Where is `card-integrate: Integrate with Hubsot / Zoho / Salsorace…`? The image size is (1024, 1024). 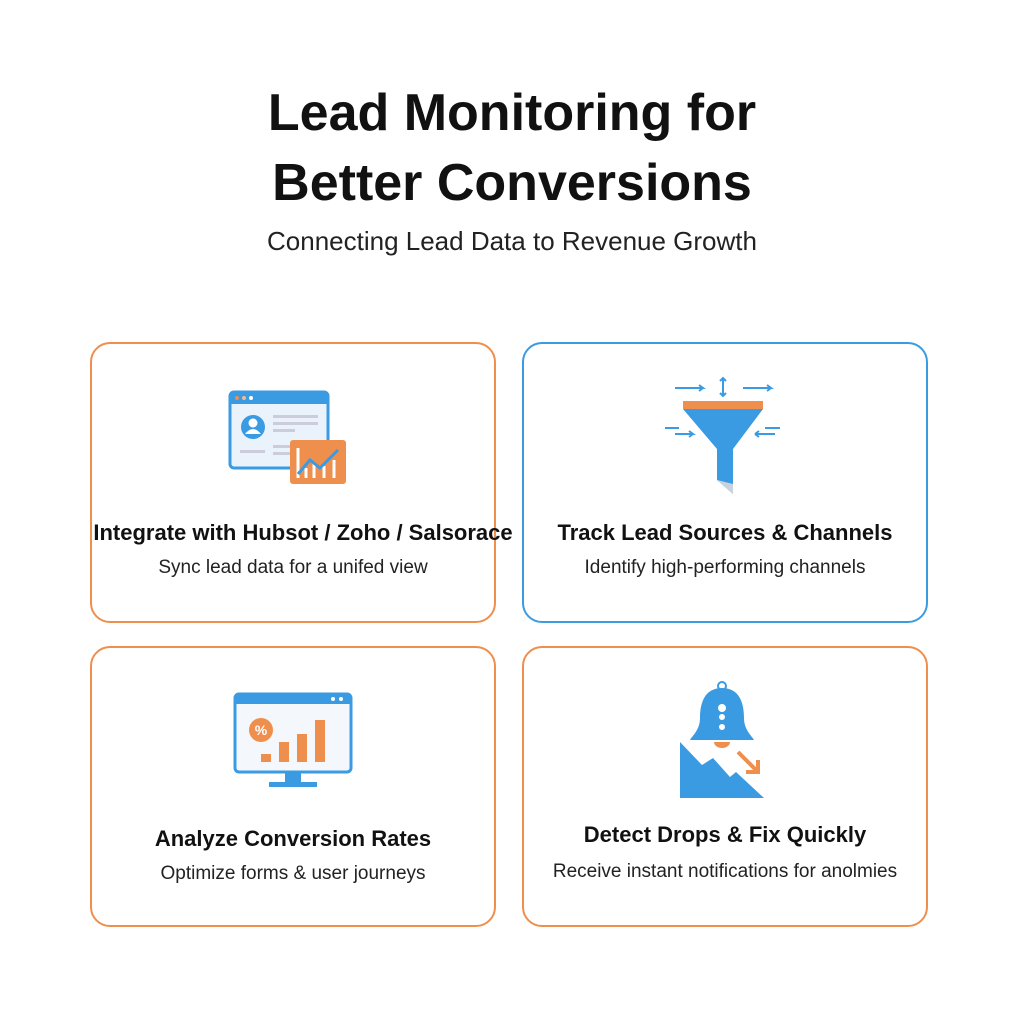
card-integrate: Integrate with Hubsot / Zoho / Salsorace… is located at coordinates (301, 482).